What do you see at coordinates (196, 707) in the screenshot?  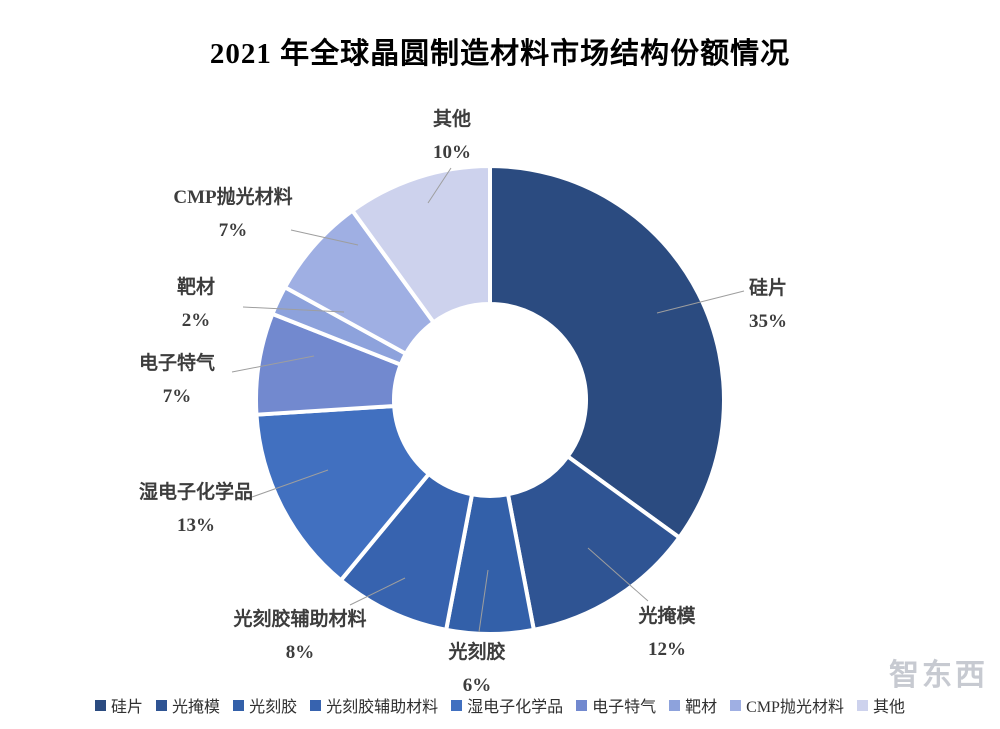 I see `legend-label: 光掩模` at bounding box center [196, 707].